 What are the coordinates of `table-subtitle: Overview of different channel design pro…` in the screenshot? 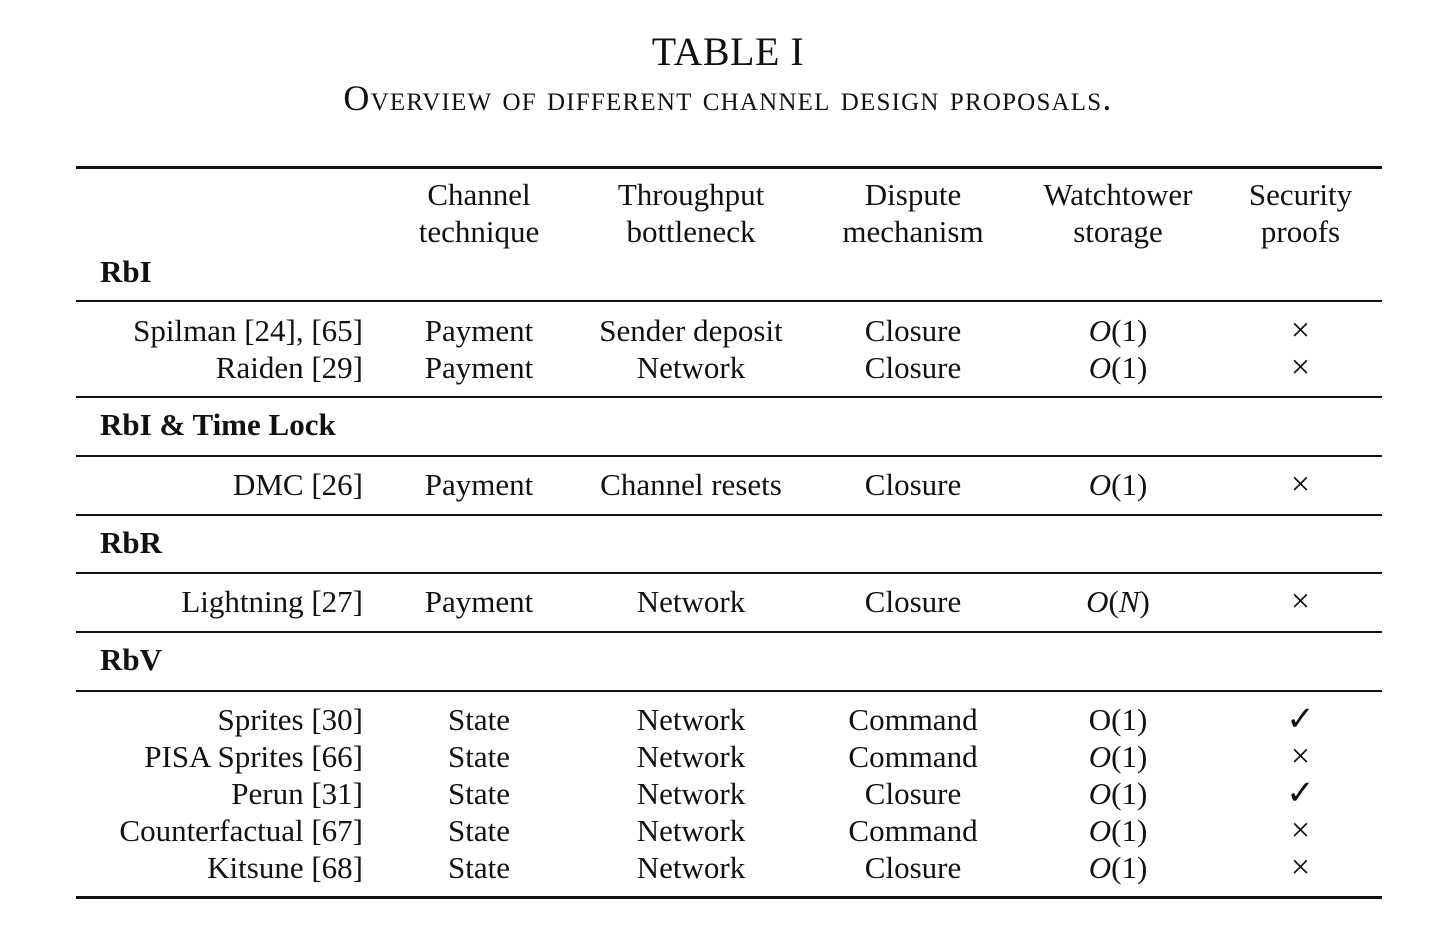 It's located at (728, 98).